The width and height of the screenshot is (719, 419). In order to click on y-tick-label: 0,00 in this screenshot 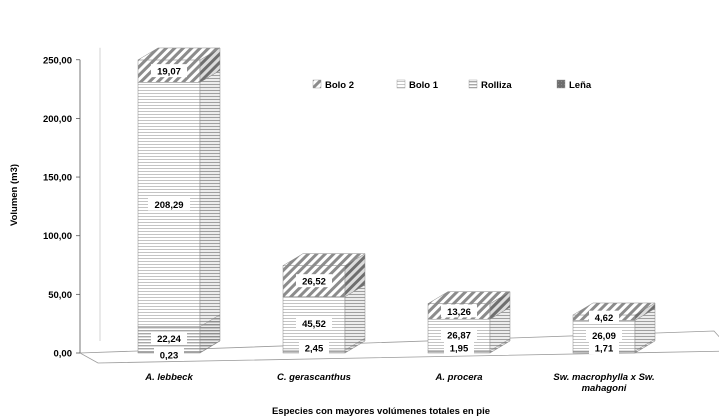, I will do `click(63, 354)`.